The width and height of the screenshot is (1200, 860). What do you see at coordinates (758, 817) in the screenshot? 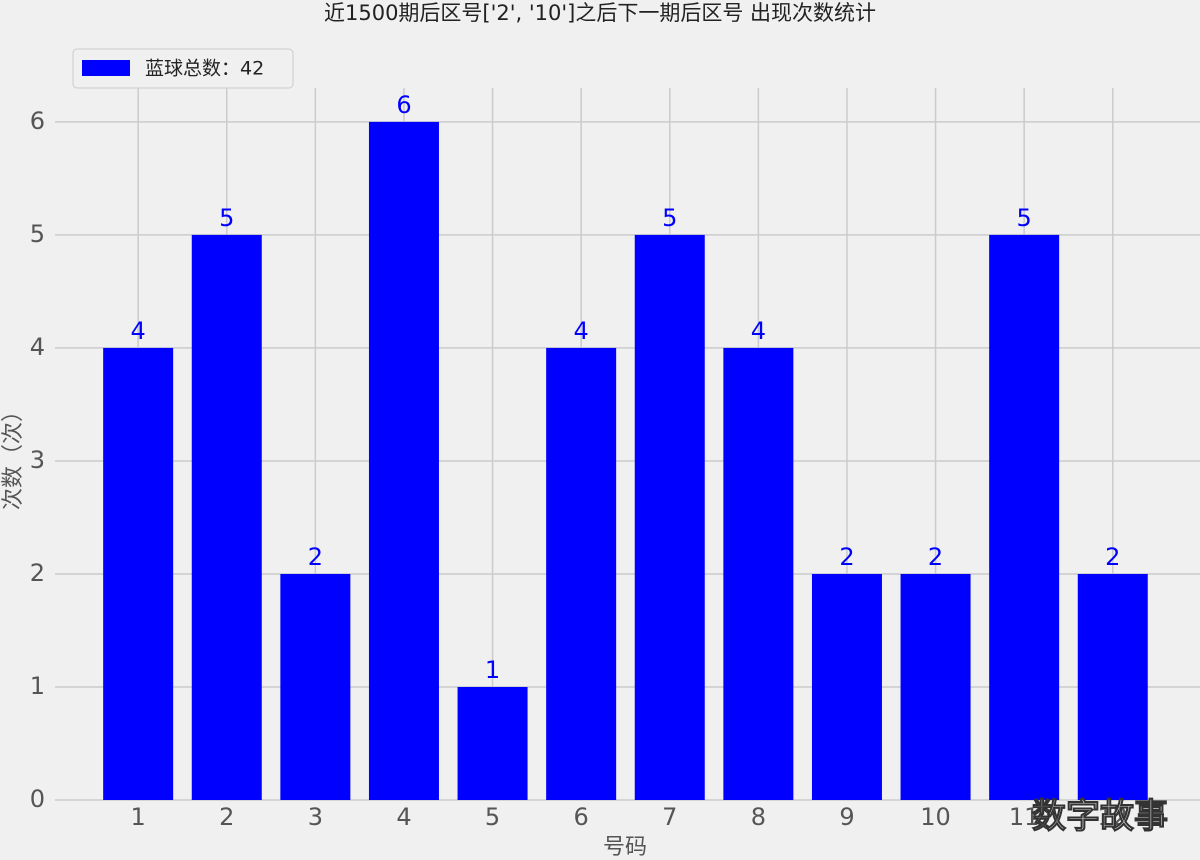
I see `x-tick-label: 8` at bounding box center [758, 817].